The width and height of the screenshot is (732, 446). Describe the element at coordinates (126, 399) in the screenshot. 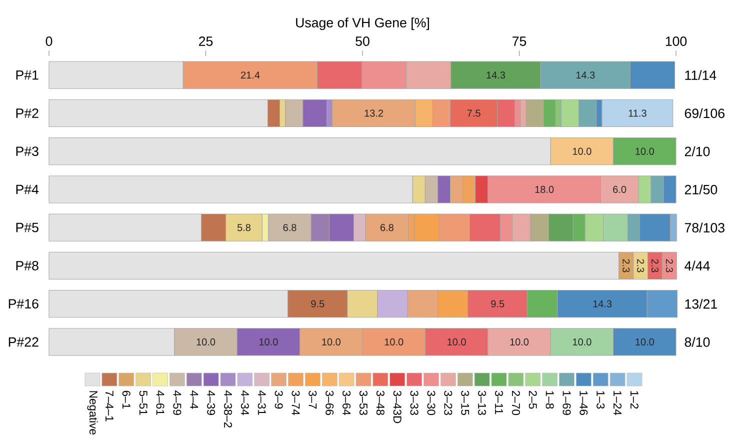

I see `legend-label: 6–1` at that location.